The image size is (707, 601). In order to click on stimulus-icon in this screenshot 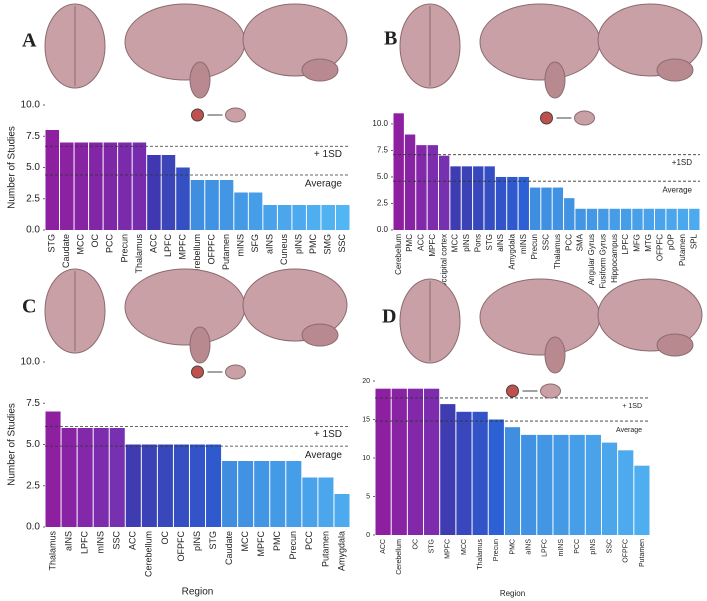, I will do `click(512, 391)`.